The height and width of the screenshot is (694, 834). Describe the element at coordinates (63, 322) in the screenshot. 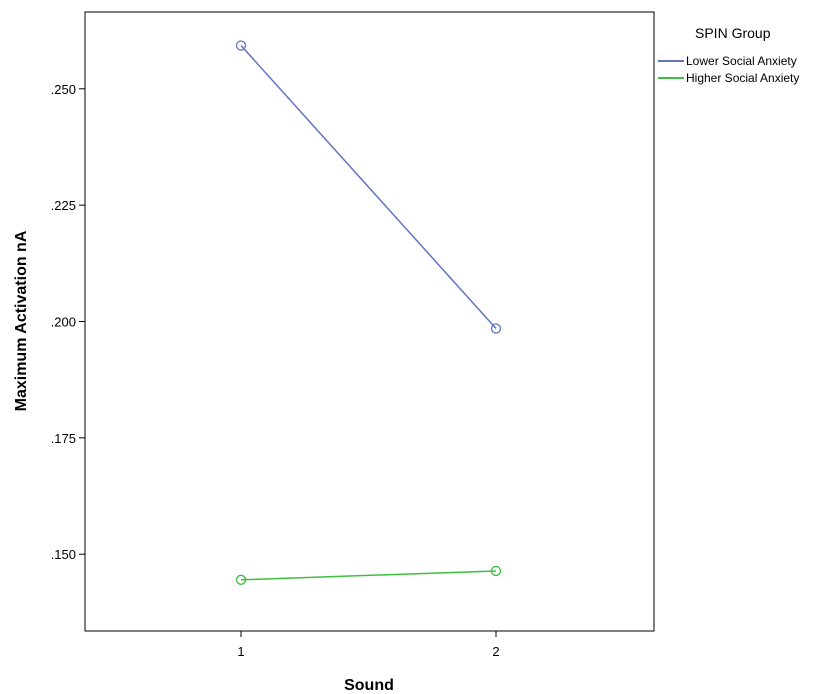

I see `y-tick-label: .200` at that location.